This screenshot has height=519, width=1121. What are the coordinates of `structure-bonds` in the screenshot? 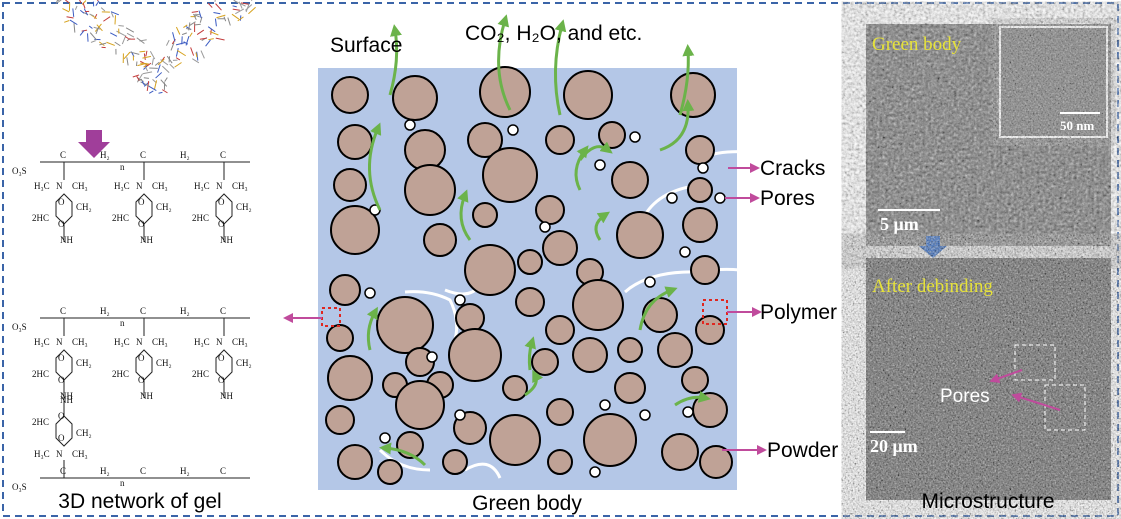 It's located at (145, 320).